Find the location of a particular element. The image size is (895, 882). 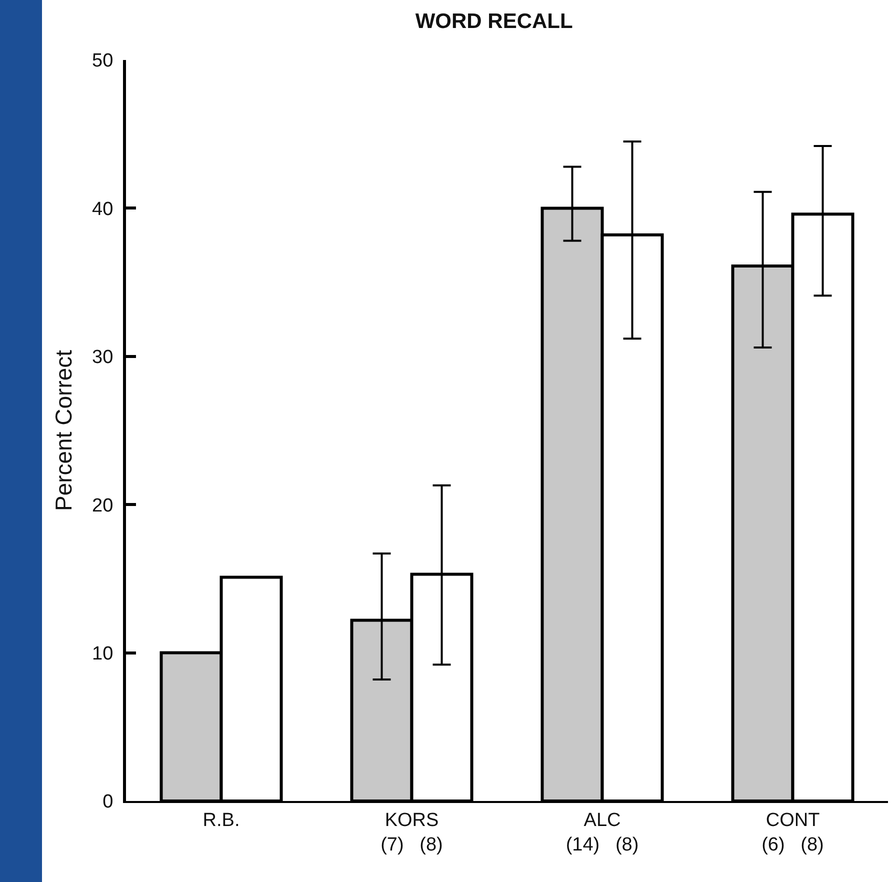

x-tick-label: KORS (7) (8) is located at coordinates (411, 833).